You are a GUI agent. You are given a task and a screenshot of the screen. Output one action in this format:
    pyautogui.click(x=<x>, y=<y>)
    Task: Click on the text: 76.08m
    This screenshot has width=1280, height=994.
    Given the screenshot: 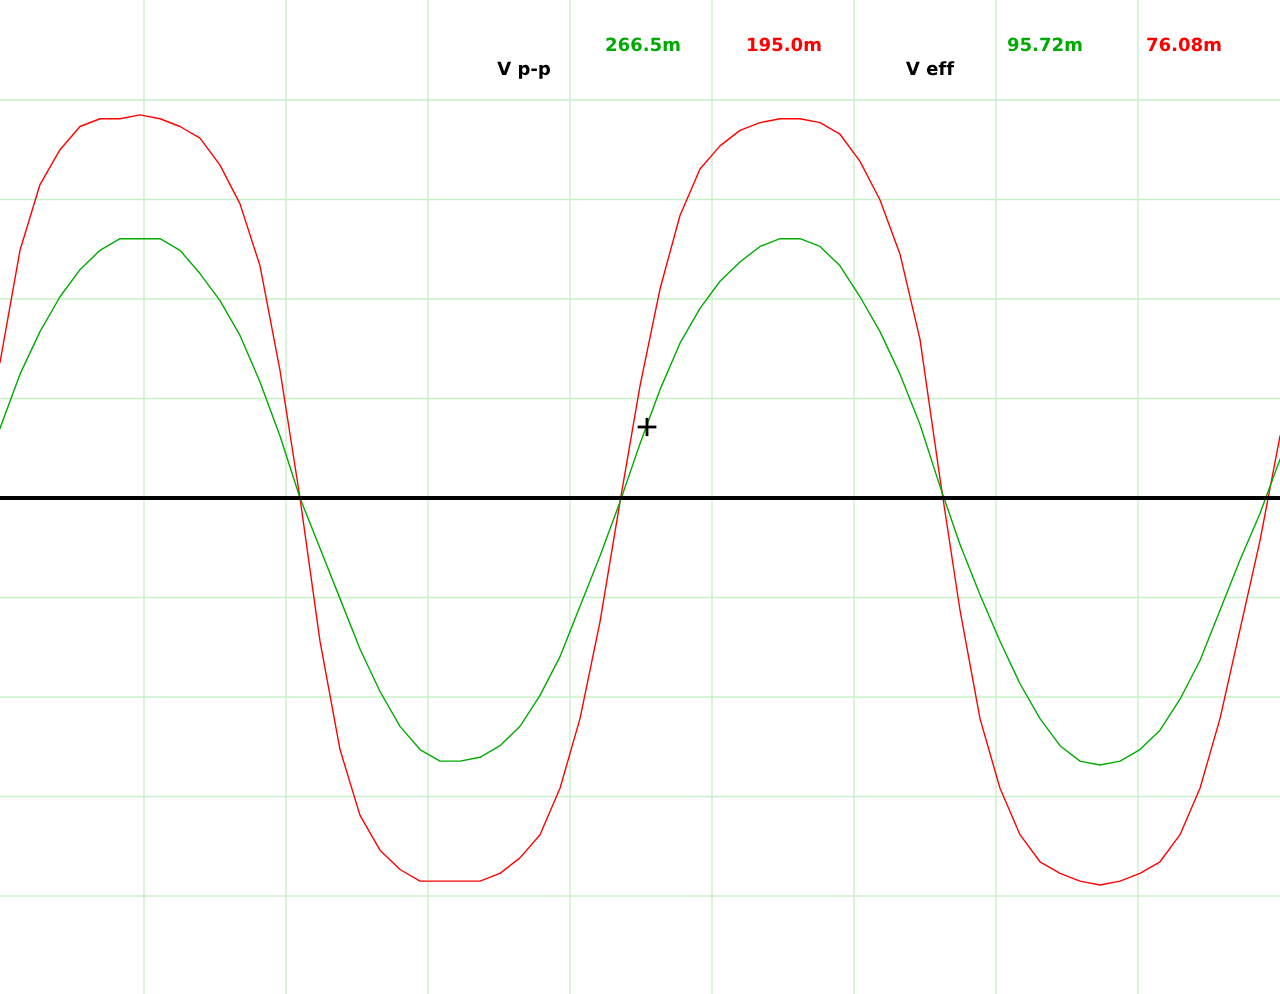 What is the action you would take?
    pyautogui.click(x=1184, y=44)
    